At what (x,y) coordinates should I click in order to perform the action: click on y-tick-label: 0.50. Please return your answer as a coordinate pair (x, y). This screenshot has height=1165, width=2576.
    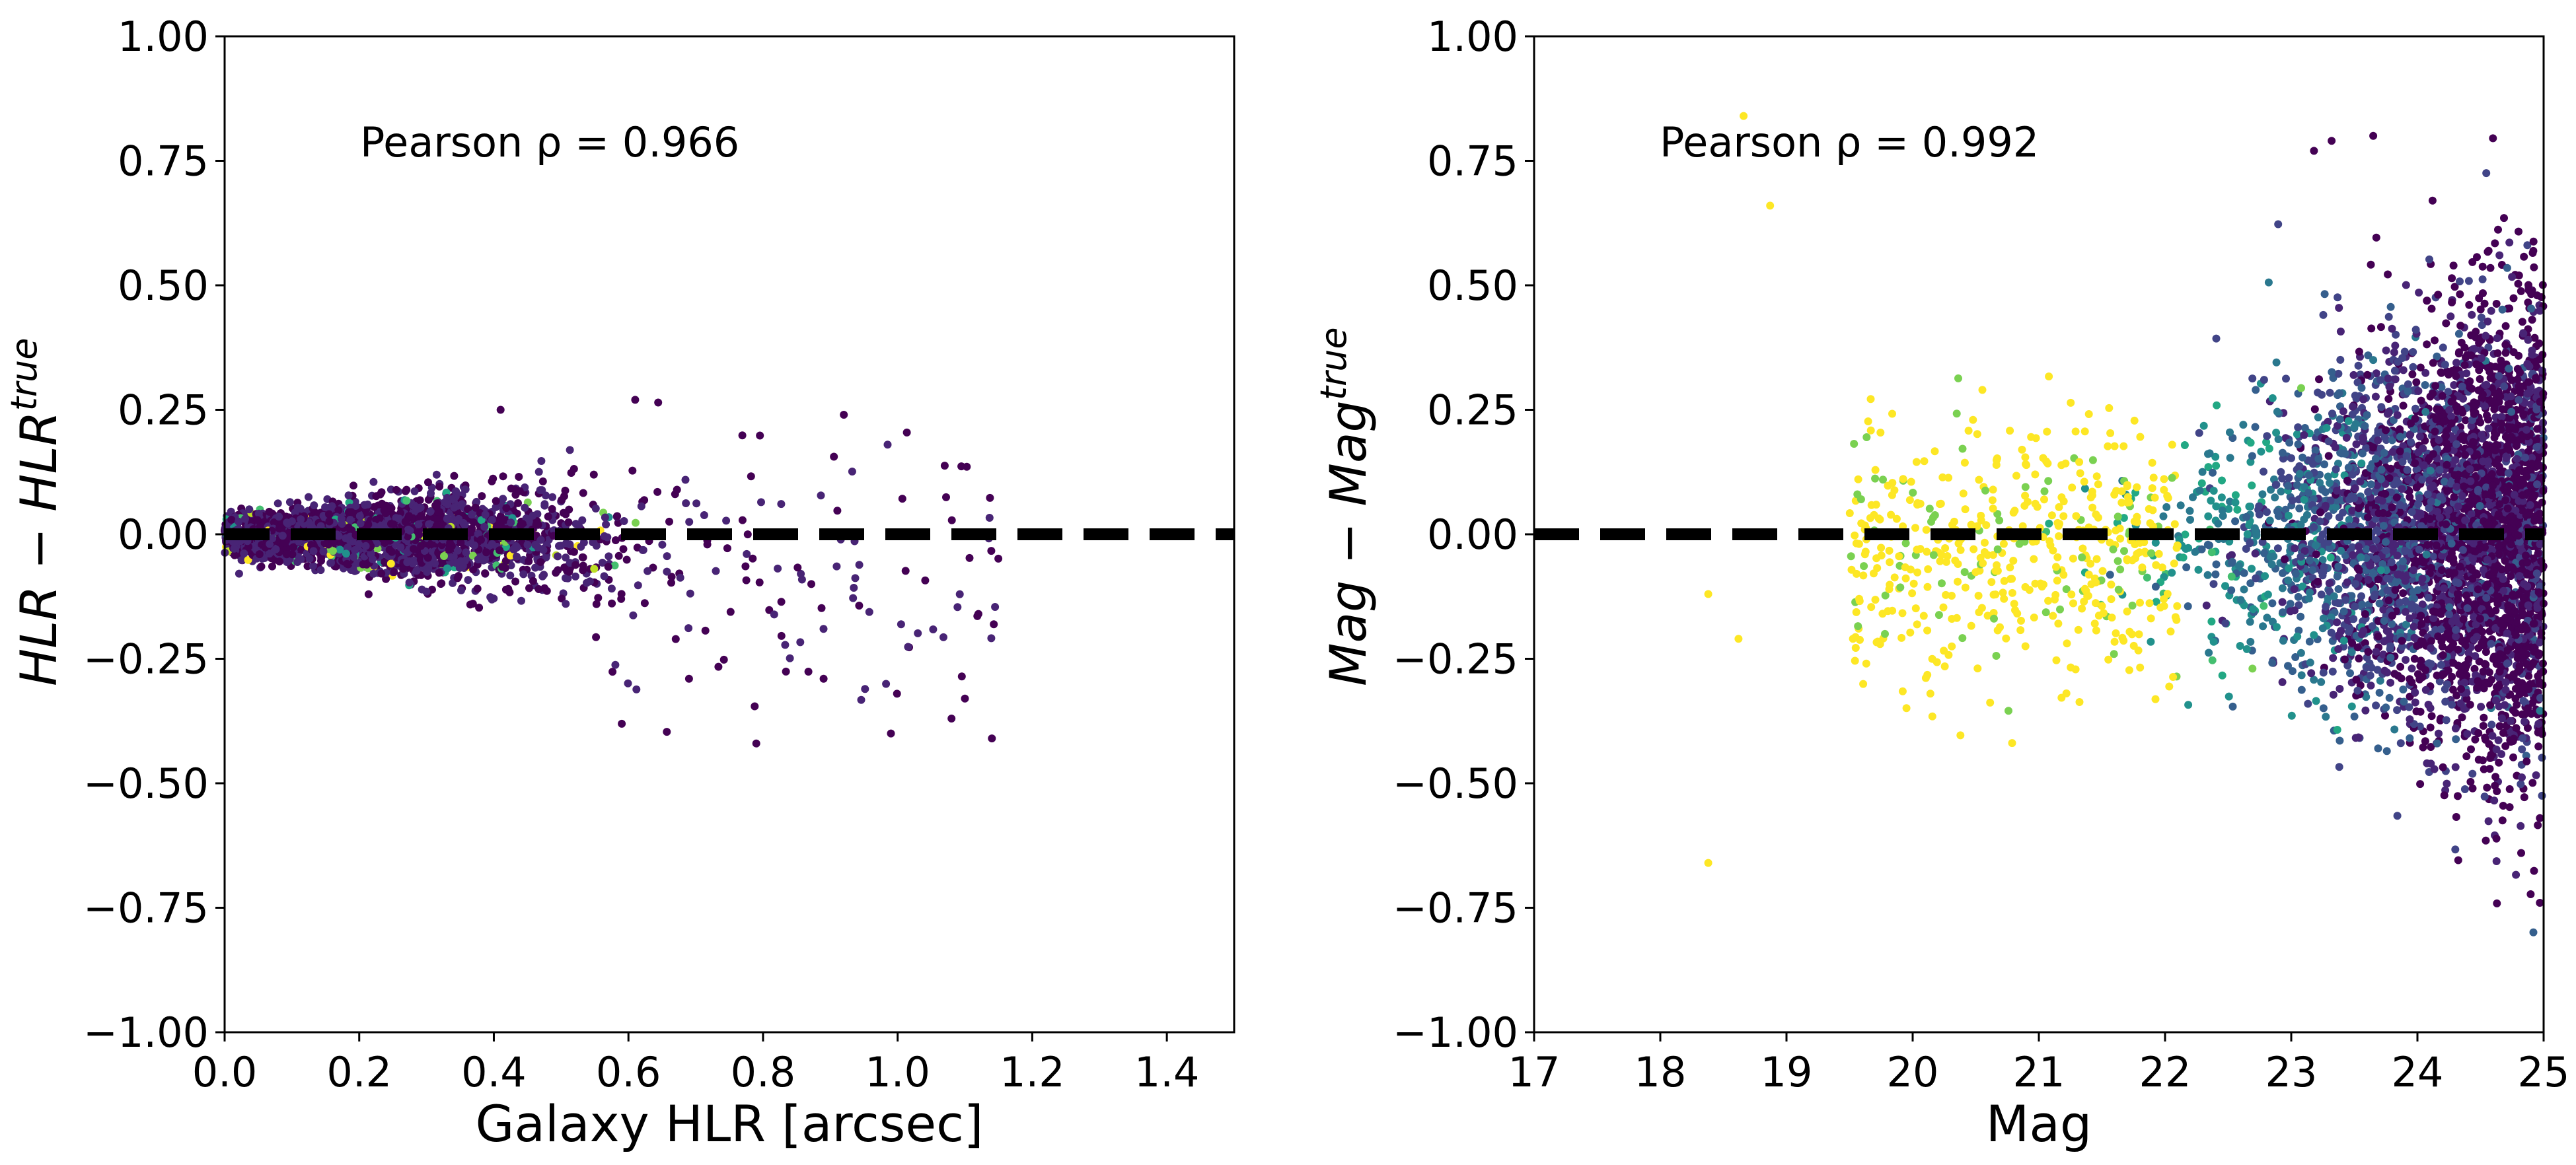
    Looking at the image, I should click on (163, 286).